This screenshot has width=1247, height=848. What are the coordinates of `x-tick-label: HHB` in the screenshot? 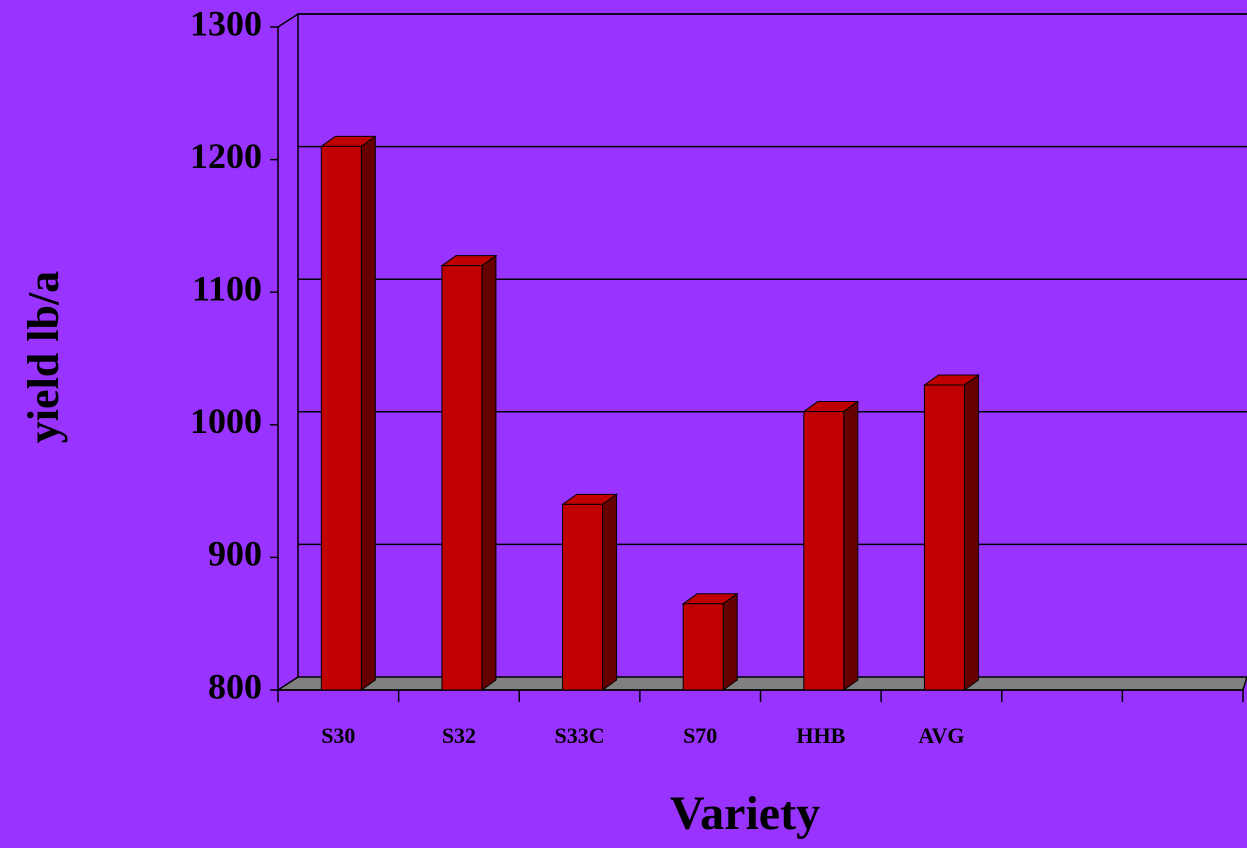 It's located at (820, 735).